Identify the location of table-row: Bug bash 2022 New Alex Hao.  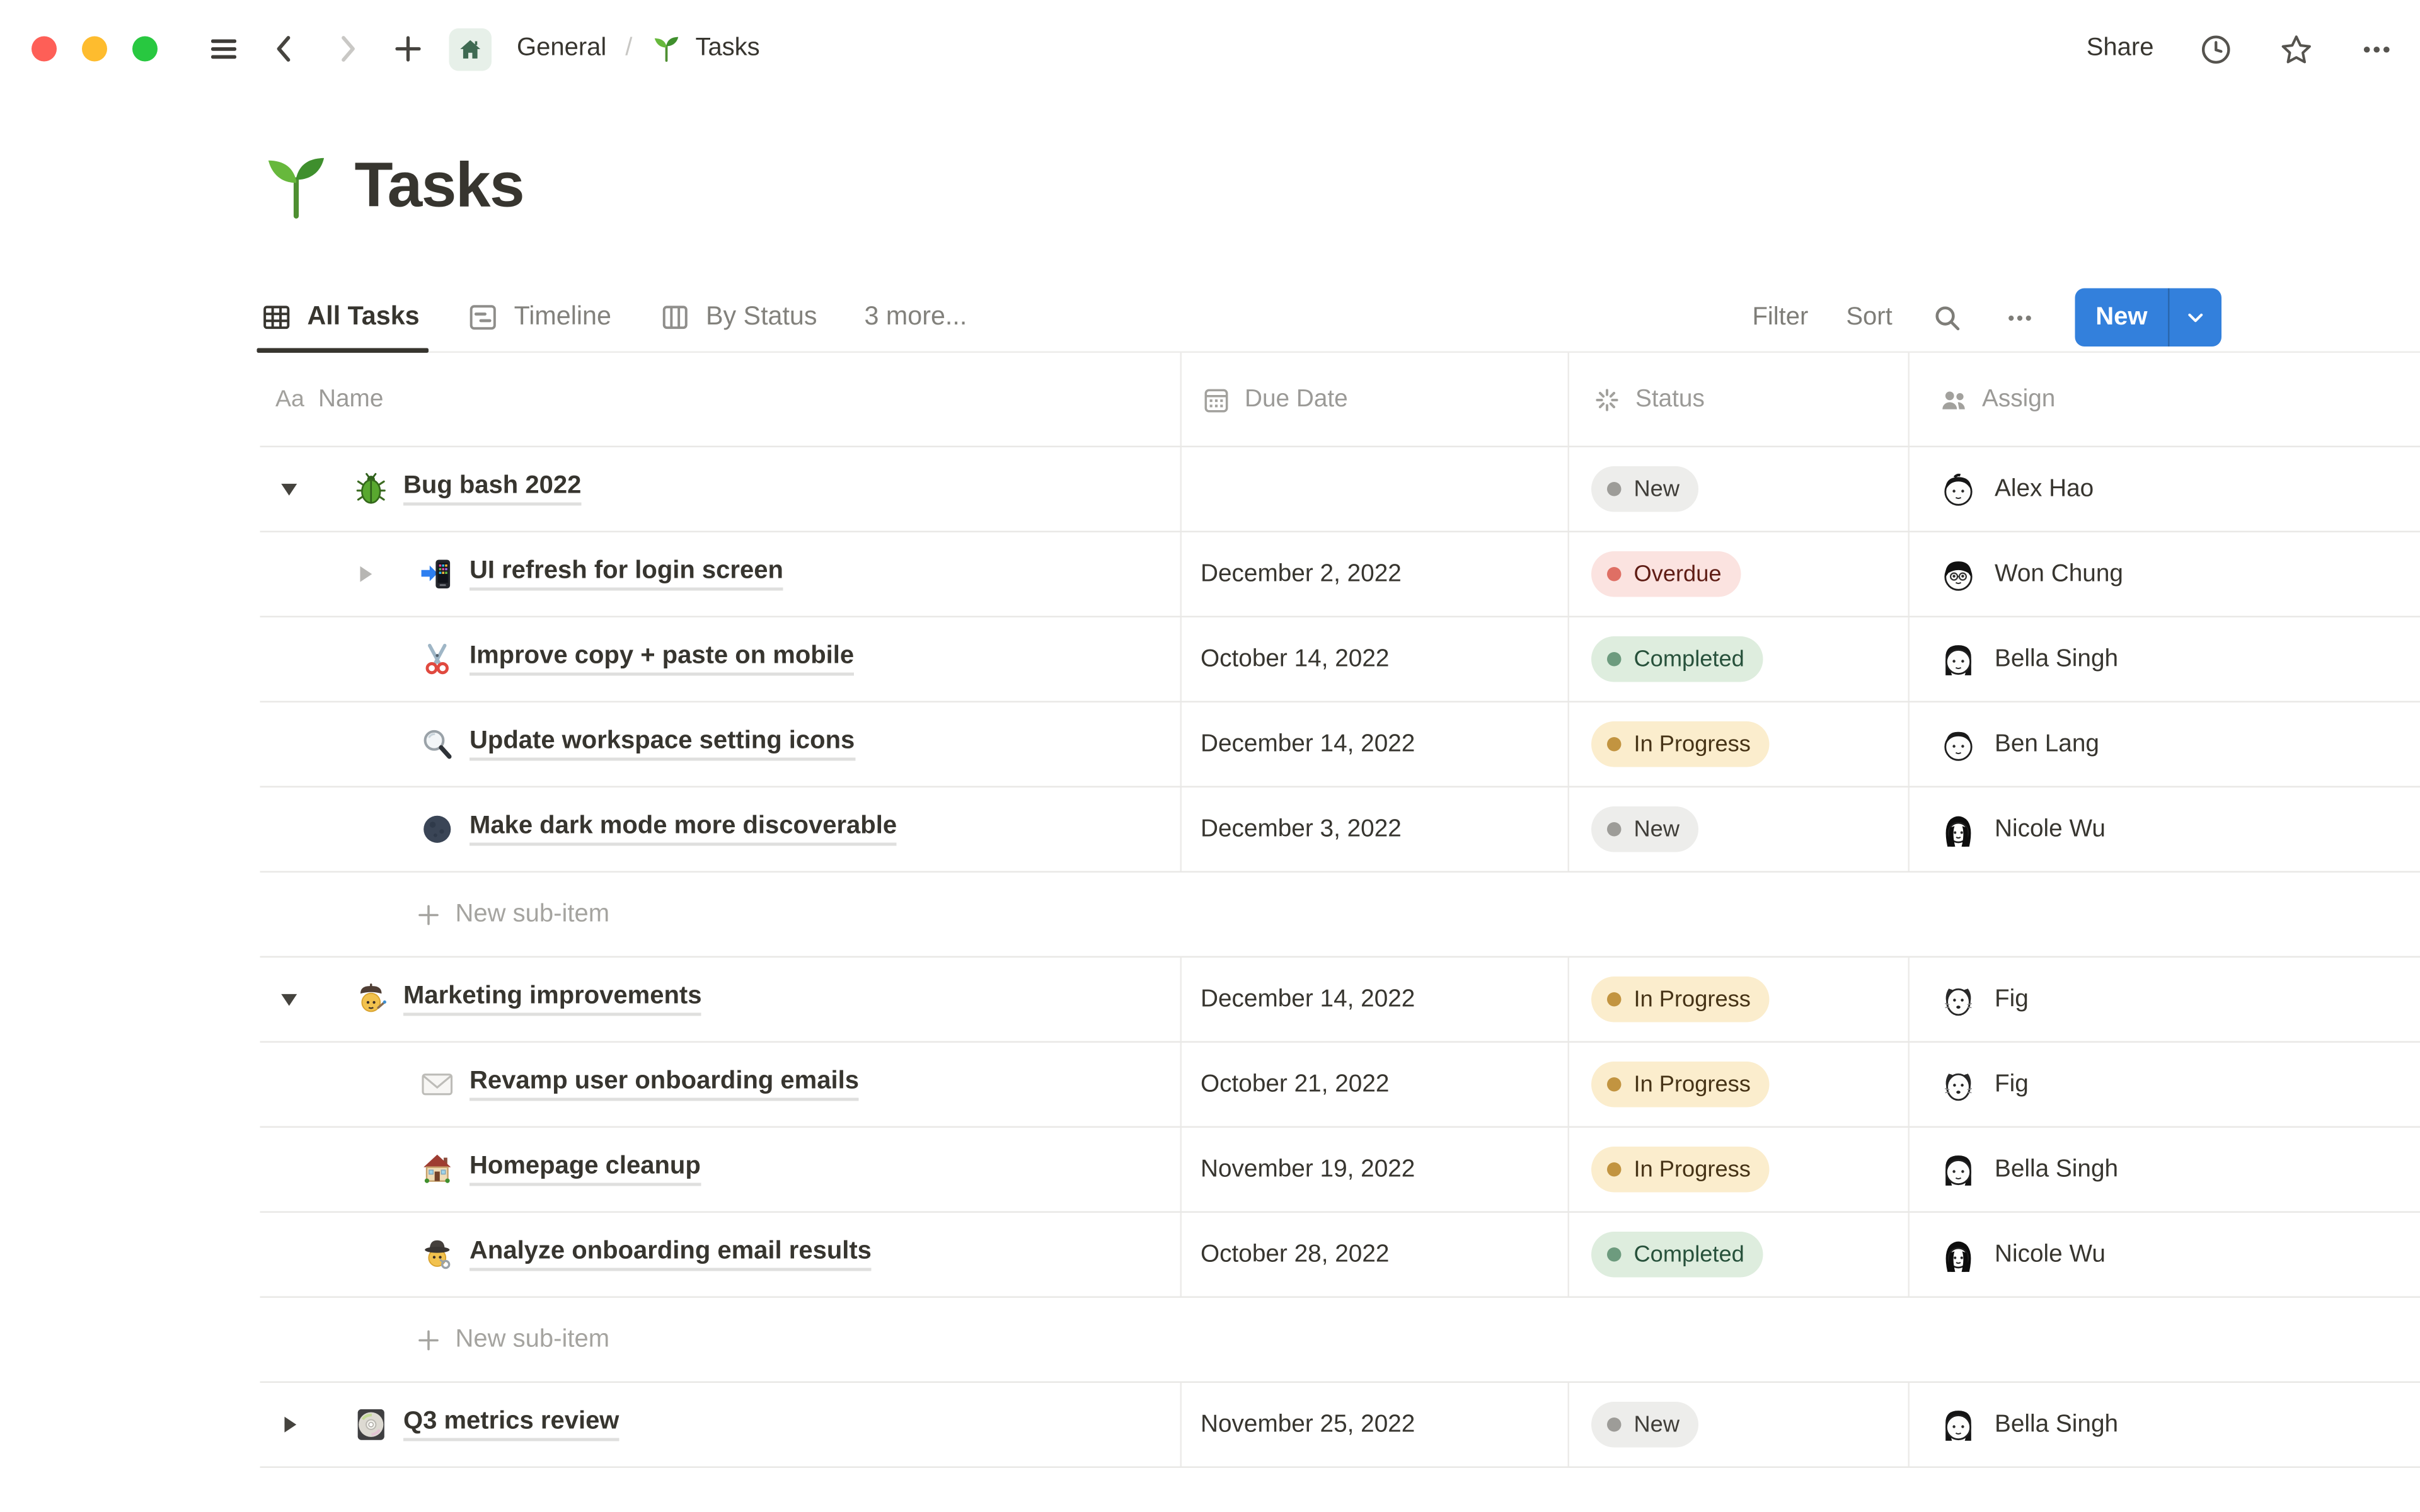
(1340, 489).